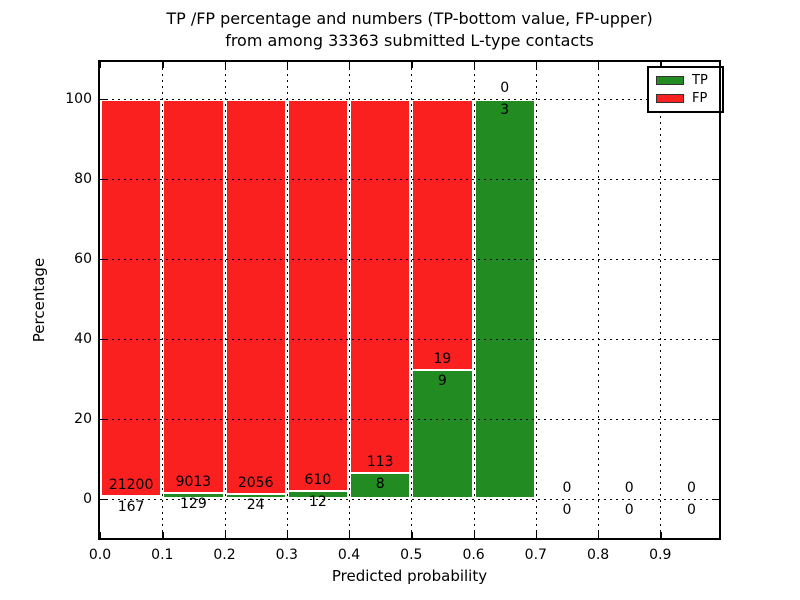 This screenshot has height=600, width=800. I want to click on fp-count-label: 21200, so click(131, 484).